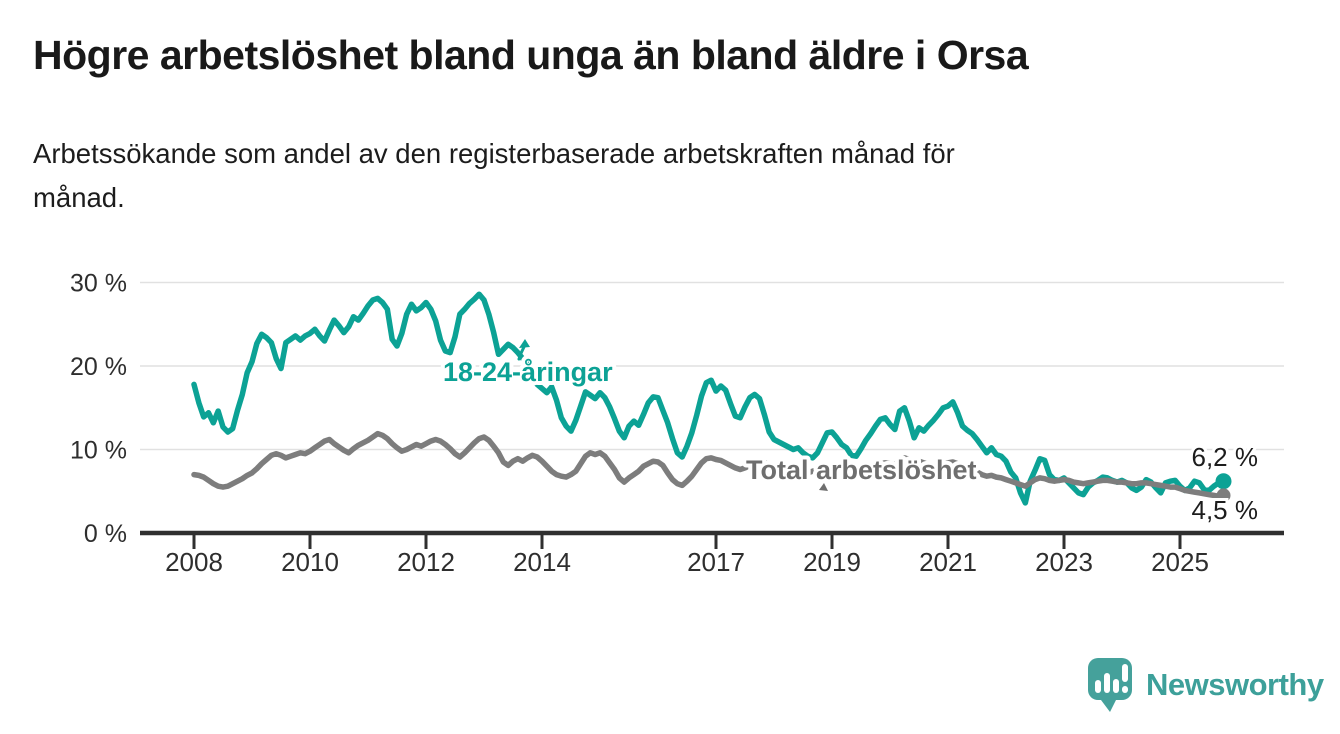 This screenshot has width=1340, height=734. Describe the element at coordinates (823, 487) in the screenshot. I see `total-series-arrowhead-icon` at that location.